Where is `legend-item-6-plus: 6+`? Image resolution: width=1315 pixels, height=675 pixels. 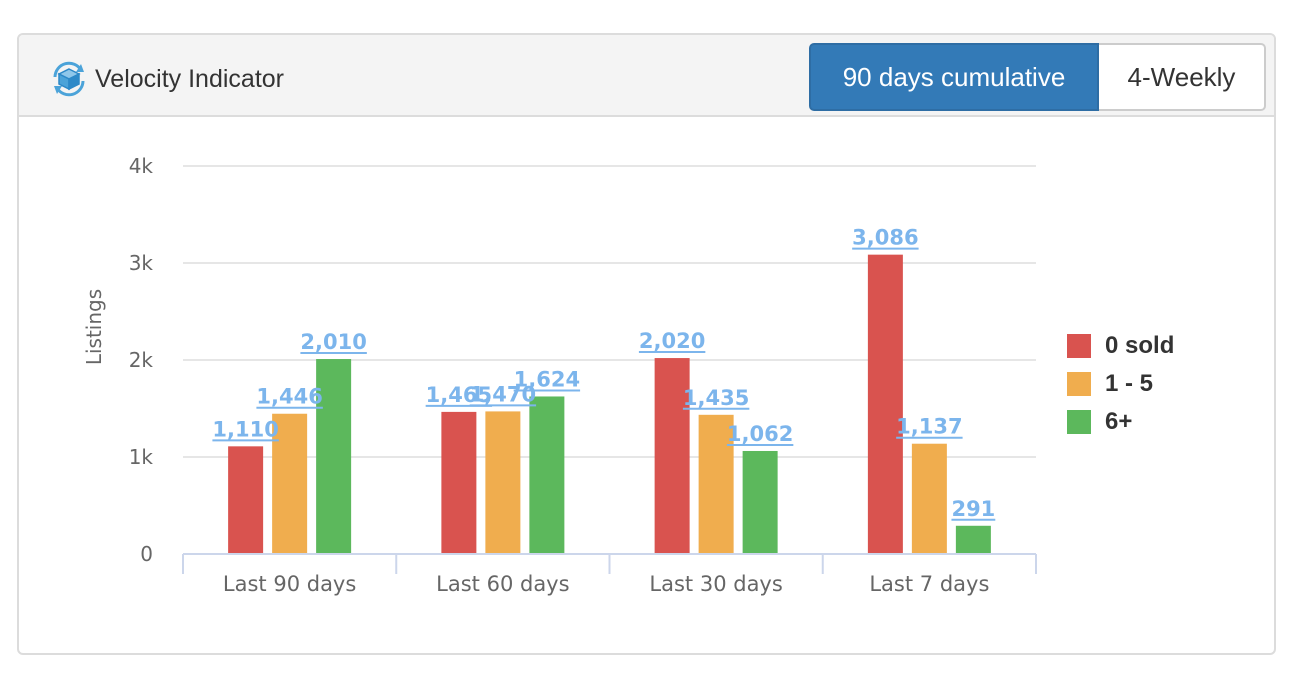
legend-item-6-plus: 6+ is located at coordinates (1120, 422).